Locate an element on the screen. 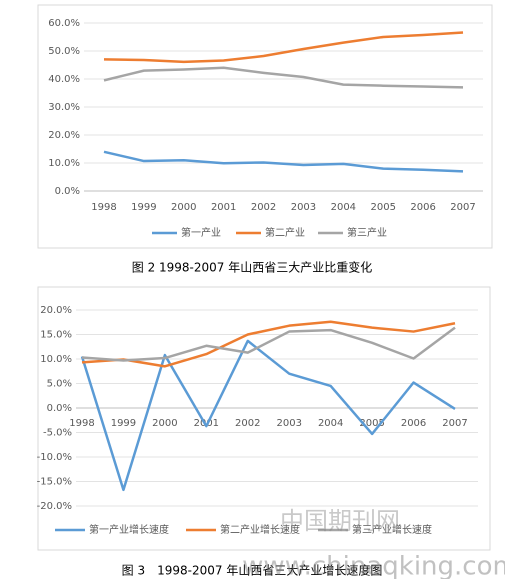 Image resolution: width=505 pixels, height=579 pixels. watermark: www.chinaqking.com is located at coordinates (373, 565).